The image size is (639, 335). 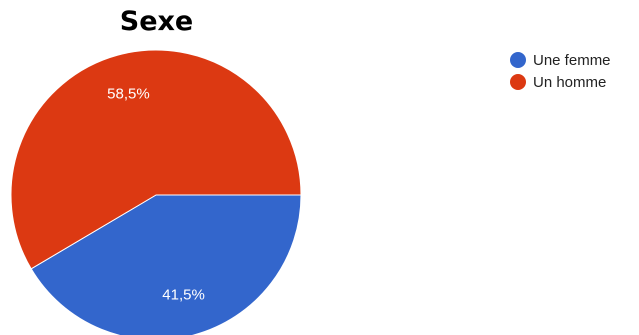 I want to click on legend: Une femme Un homme, so click(x=560, y=71).